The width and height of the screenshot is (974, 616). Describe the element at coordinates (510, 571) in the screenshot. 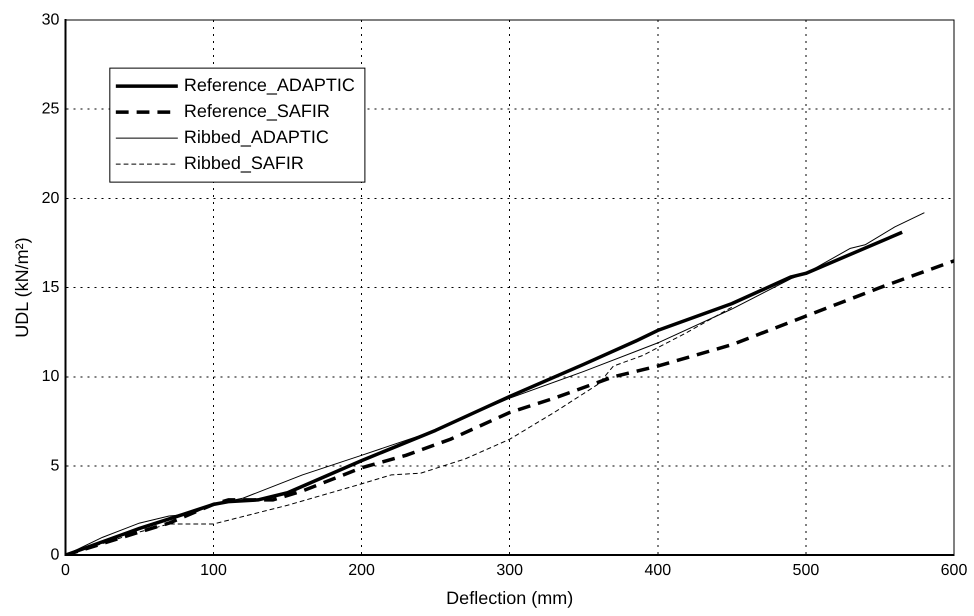

I see `x-tick-label: 300` at that location.